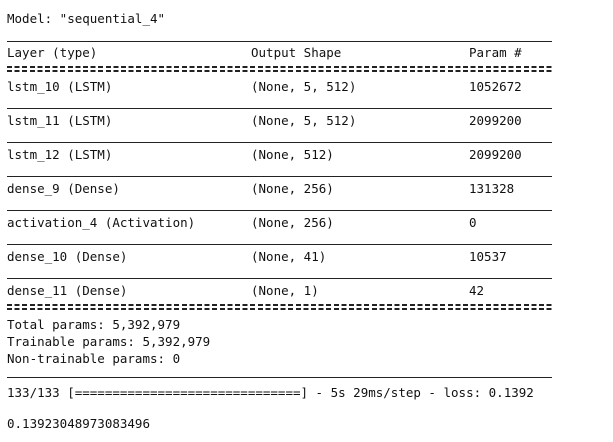 The image size is (613, 442). Describe the element at coordinates (78, 423) in the screenshot. I see `evaluation-result: 0.13923048973083496` at that location.